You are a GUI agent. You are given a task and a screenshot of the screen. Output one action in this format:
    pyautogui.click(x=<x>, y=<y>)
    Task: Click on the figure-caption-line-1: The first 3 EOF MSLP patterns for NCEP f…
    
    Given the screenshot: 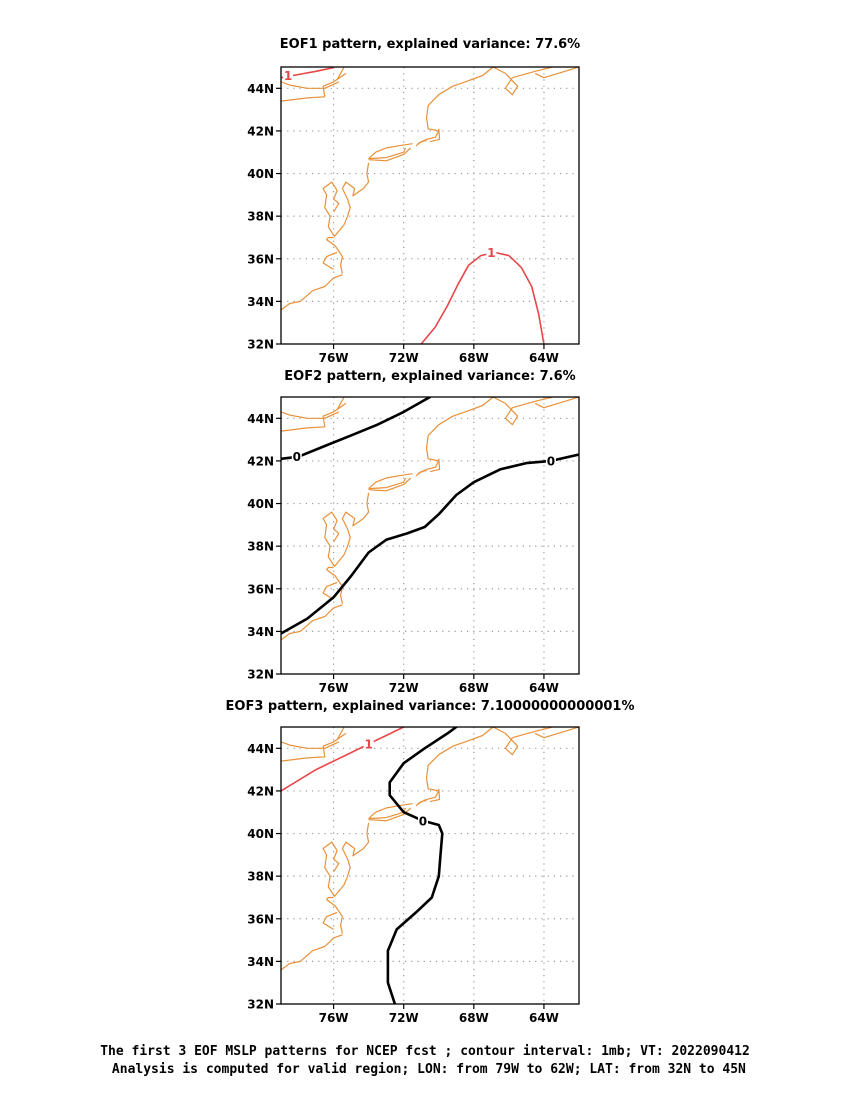 What is the action you would take?
    pyautogui.click(x=425, y=1051)
    